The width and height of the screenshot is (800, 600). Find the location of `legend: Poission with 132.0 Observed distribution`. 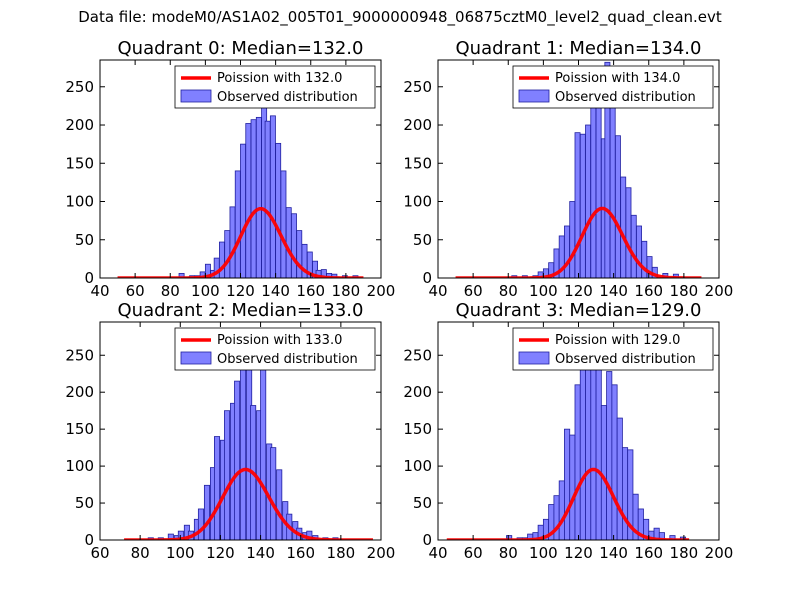

legend: Poission with 132.0 Observed distribution is located at coordinates (275, 87).